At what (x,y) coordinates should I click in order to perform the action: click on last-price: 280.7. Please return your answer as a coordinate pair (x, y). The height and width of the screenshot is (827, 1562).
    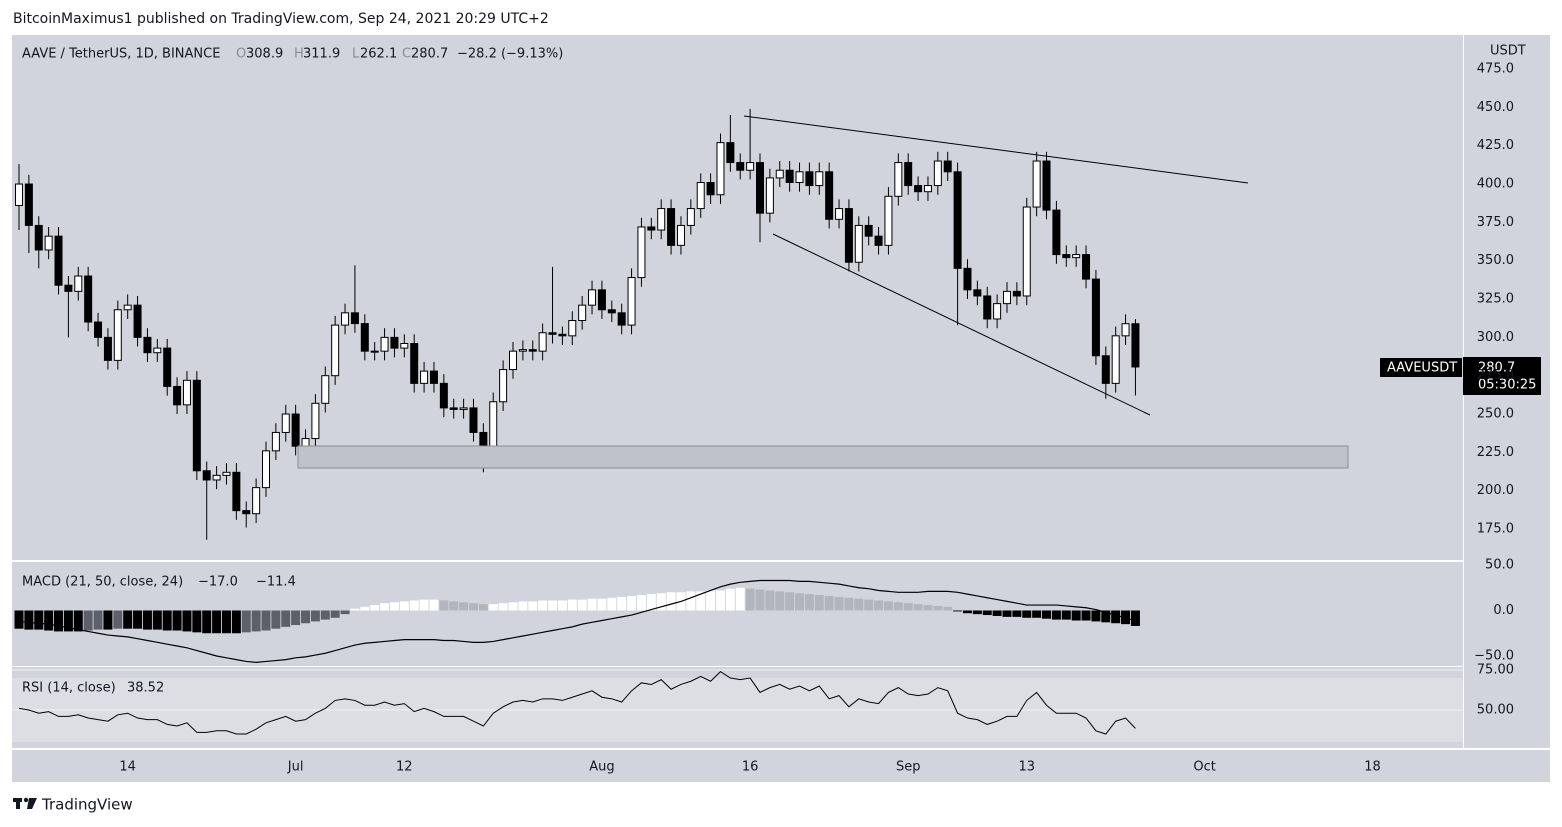
    Looking at the image, I should click on (1496, 368).